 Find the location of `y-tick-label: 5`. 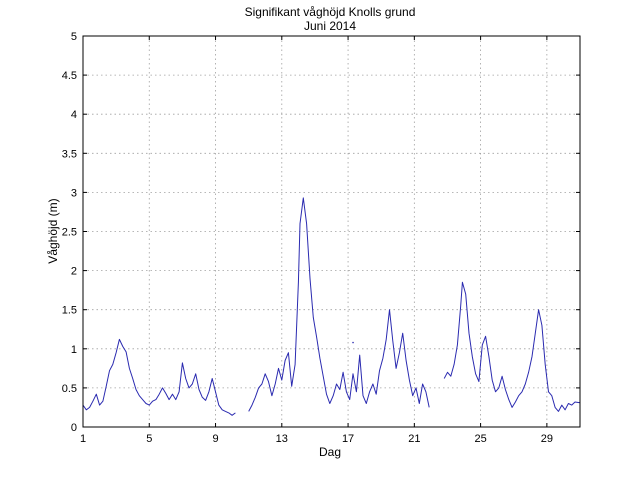

y-tick-label: 5 is located at coordinates (74, 37).